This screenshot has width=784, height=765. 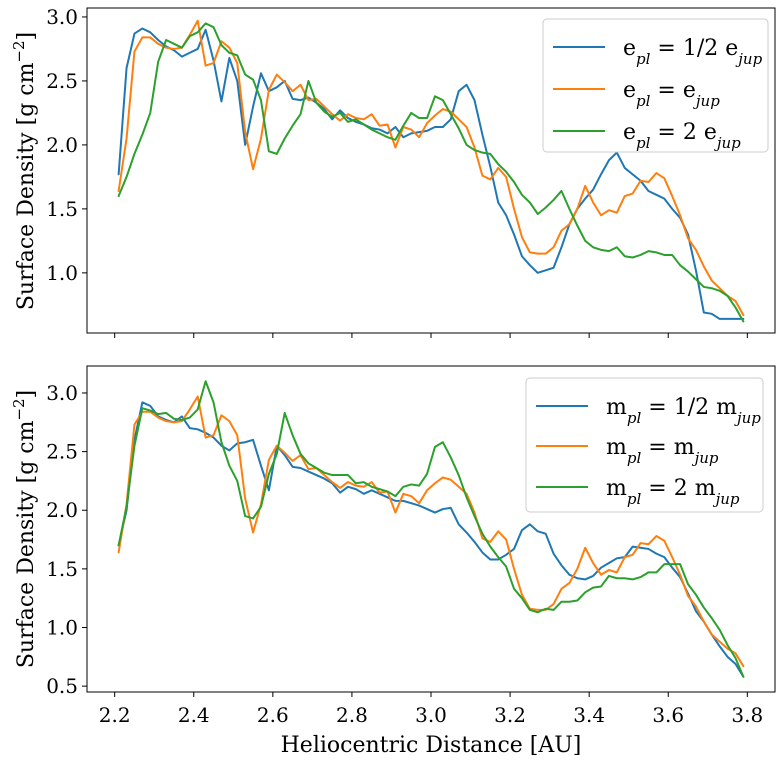 What do you see at coordinates (62, 81) in the screenshot?
I see `top-y-tick-label: 2.5` at bounding box center [62, 81].